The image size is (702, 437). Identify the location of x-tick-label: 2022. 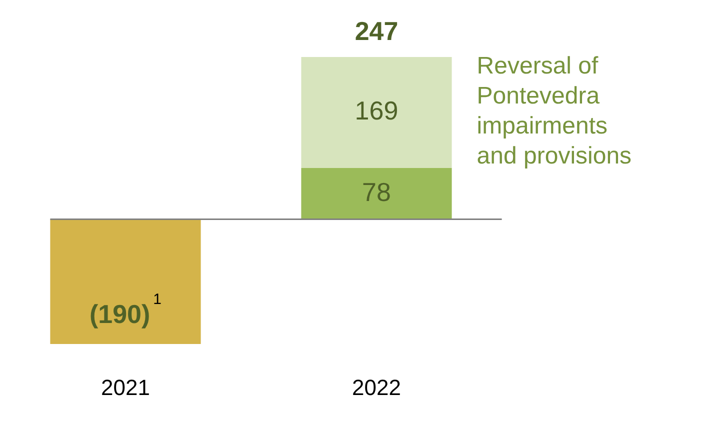
(376, 387).